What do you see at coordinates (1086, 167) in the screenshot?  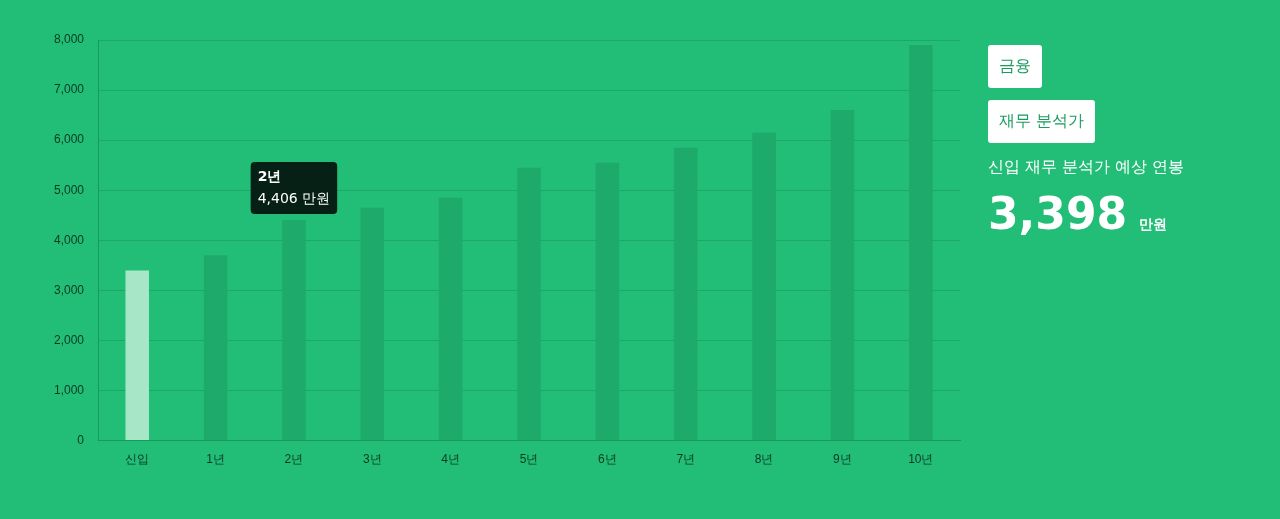 I see `text: 신입 재무 분석가 예상 연봉` at bounding box center [1086, 167].